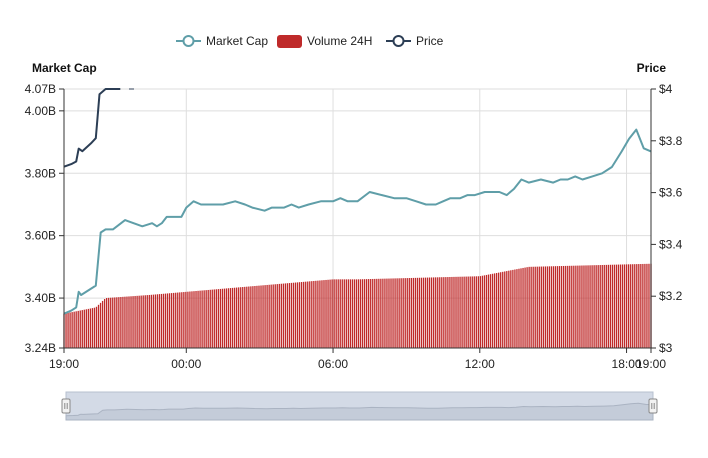  I want to click on handle-grip, so click(66, 406).